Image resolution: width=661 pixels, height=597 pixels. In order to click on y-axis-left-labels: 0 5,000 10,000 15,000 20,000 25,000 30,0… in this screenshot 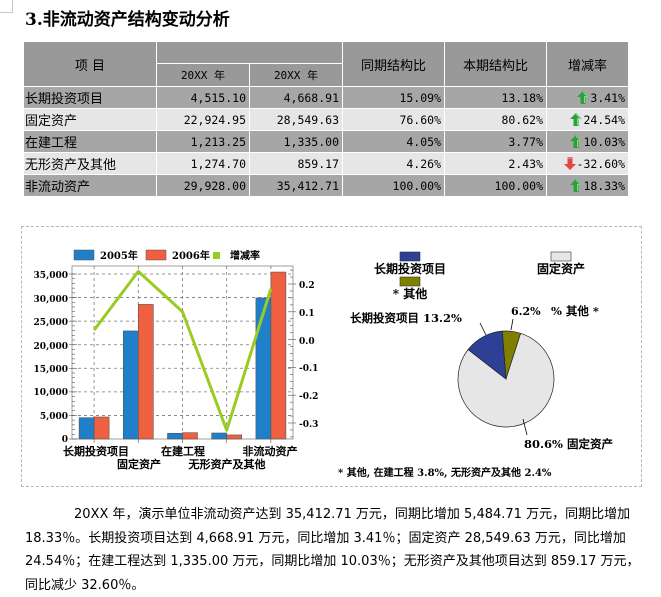, I will do `click(51, 358)`.